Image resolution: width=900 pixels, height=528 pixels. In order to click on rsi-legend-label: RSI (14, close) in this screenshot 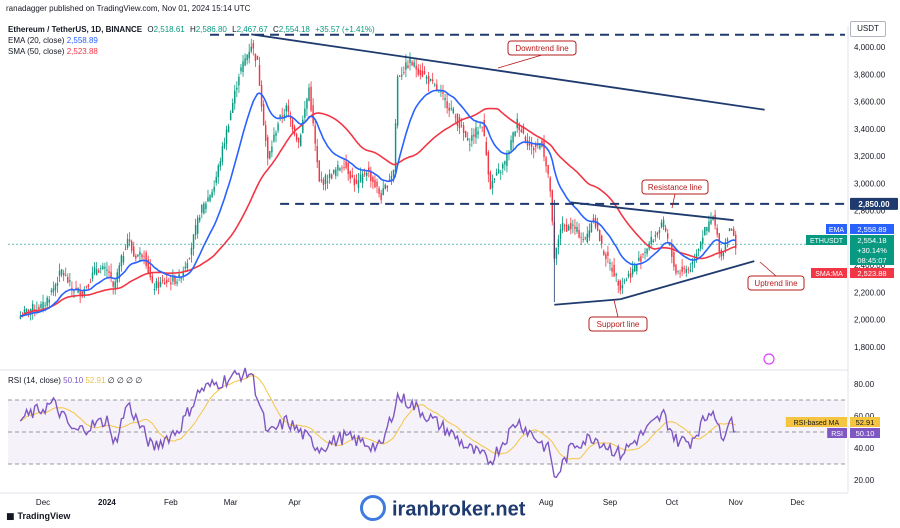, I will do `click(34, 380)`.